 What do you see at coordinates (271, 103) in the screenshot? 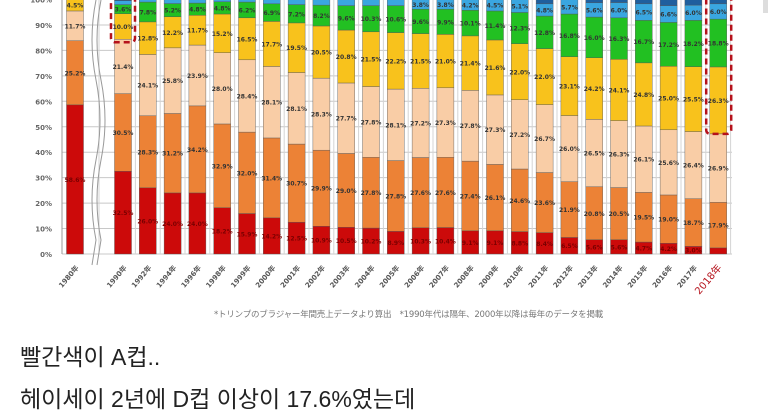
I see `data-label: 28.1%` at bounding box center [271, 103].